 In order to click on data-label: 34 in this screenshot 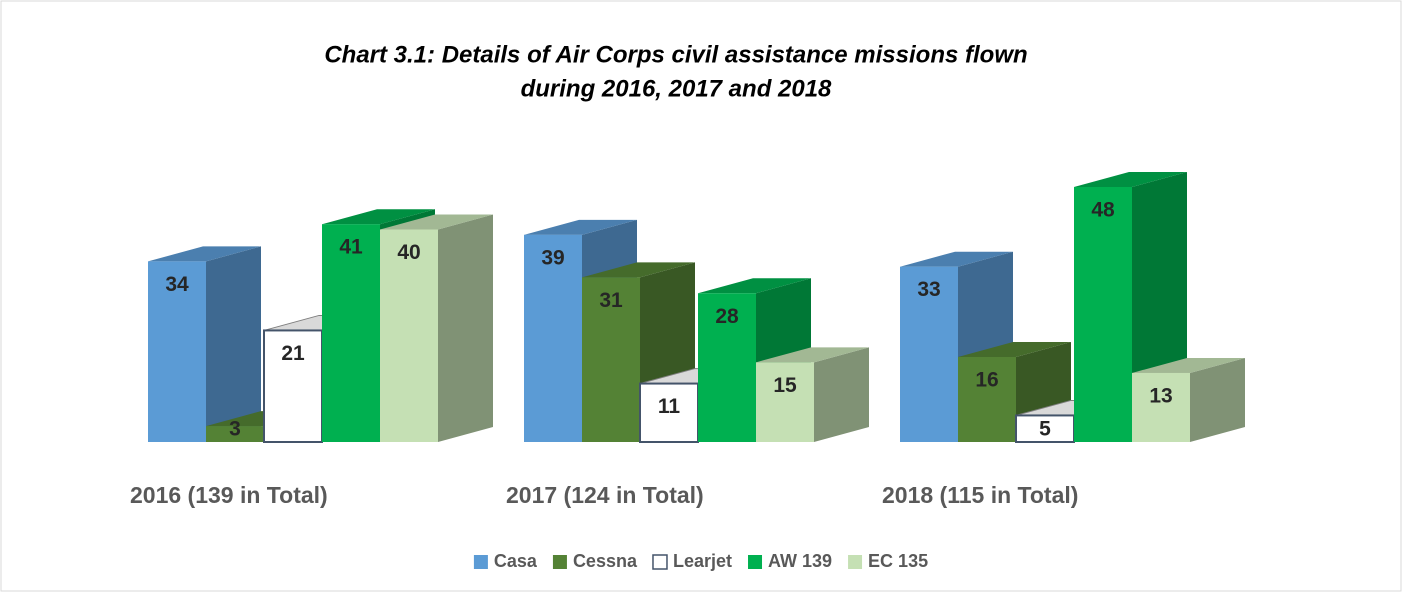, I will do `click(177, 284)`.